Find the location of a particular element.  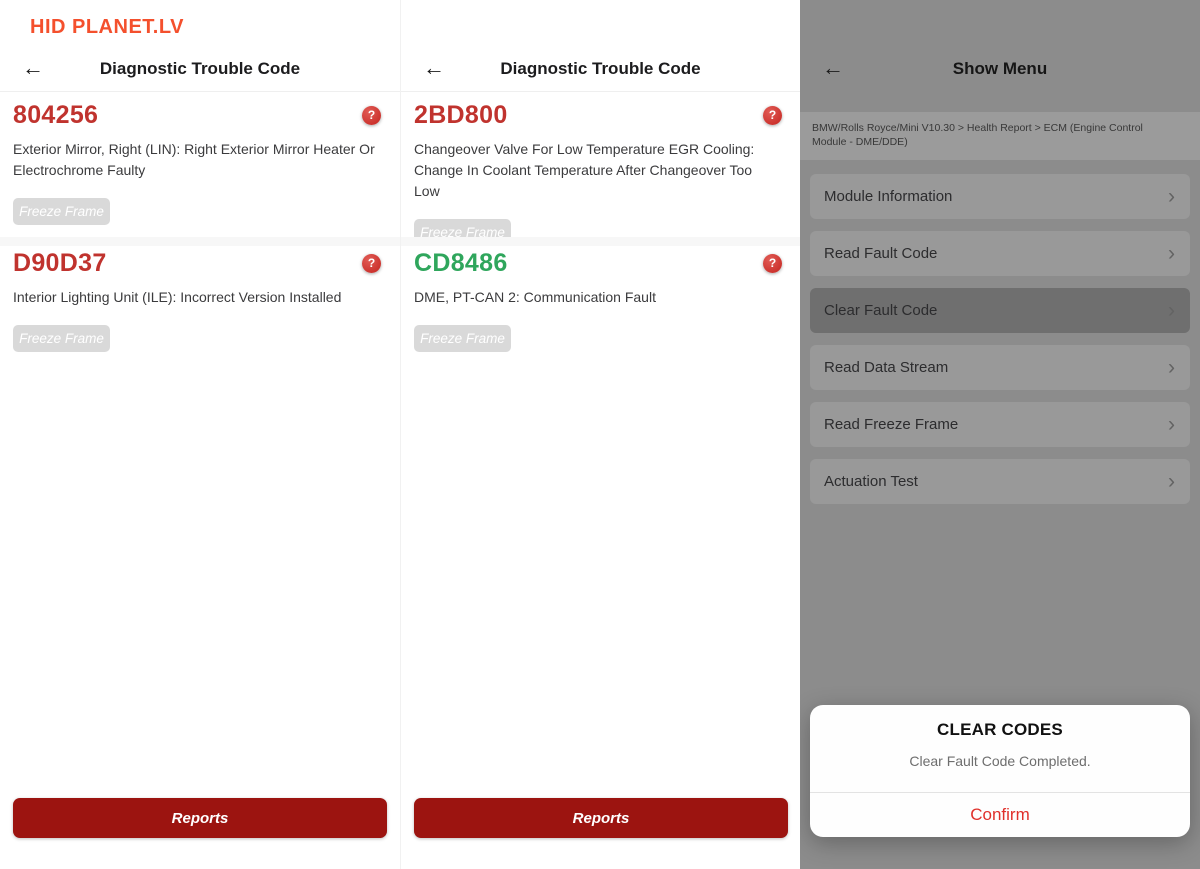

header-middle: ← Diagnostic Trouble Code is located at coordinates (600, 68).